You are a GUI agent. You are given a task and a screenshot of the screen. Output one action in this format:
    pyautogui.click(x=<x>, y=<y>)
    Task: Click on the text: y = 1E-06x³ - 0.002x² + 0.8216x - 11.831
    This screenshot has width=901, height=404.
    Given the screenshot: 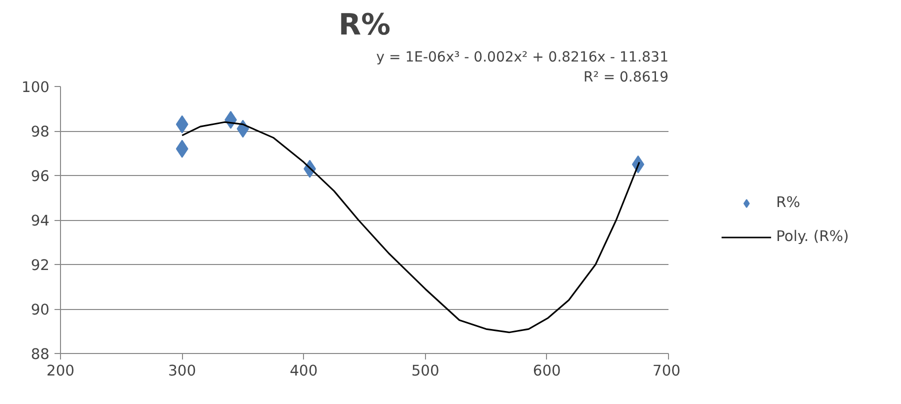 What is the action you would take?
    pyautogui.click(x=522, y=58)
    